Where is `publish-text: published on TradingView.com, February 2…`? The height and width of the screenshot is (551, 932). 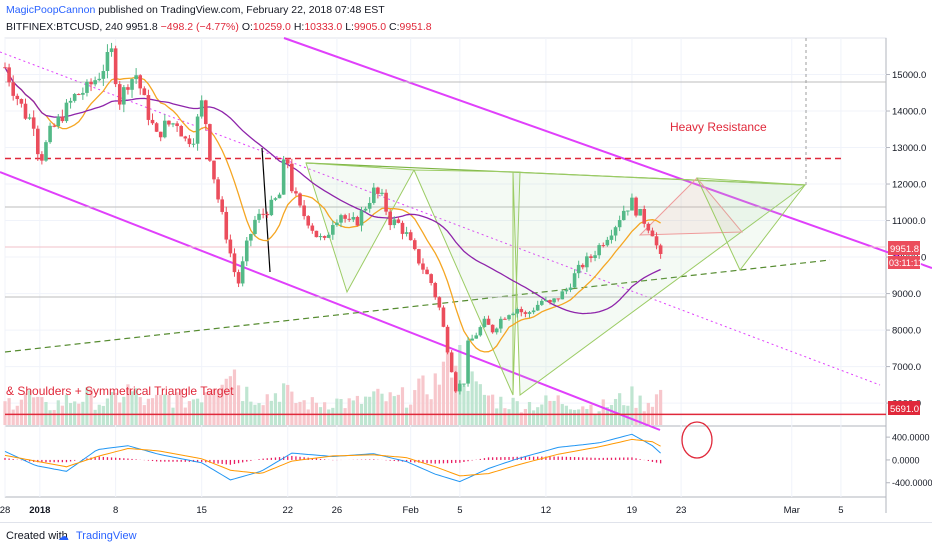
publish-text: published on TradingView.com, February 2… is located at coordinates (241, 10).